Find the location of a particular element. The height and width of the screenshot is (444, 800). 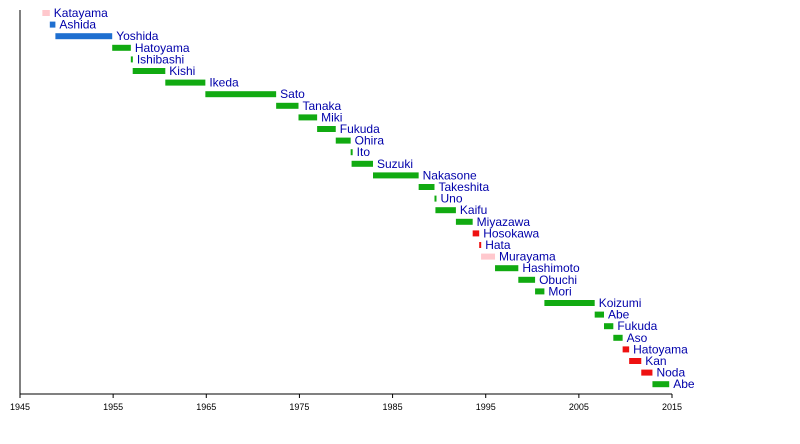

term-label: Miki is located at coordinates (331, 117).